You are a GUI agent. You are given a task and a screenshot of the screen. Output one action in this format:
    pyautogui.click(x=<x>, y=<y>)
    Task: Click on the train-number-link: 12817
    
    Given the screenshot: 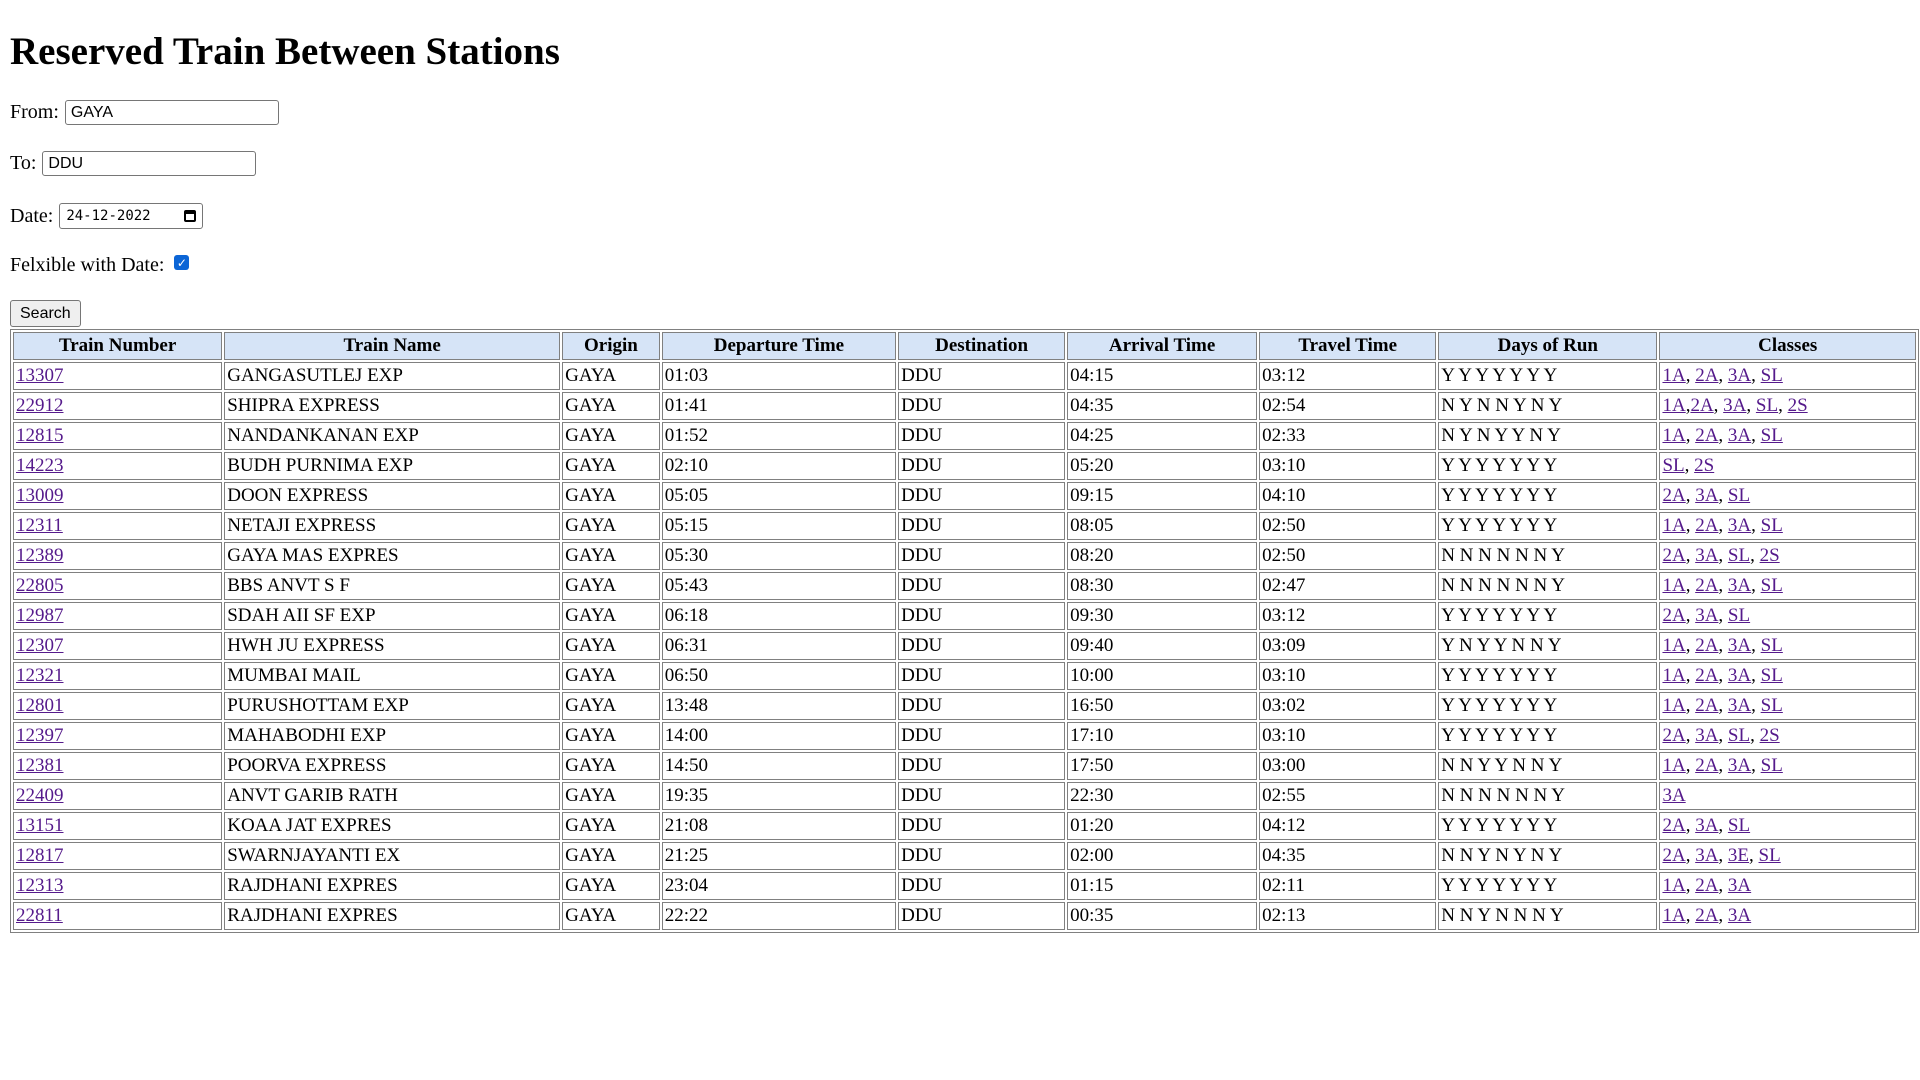 What is the action you would take?
    pyautogui.click(x=40, y=855)
    